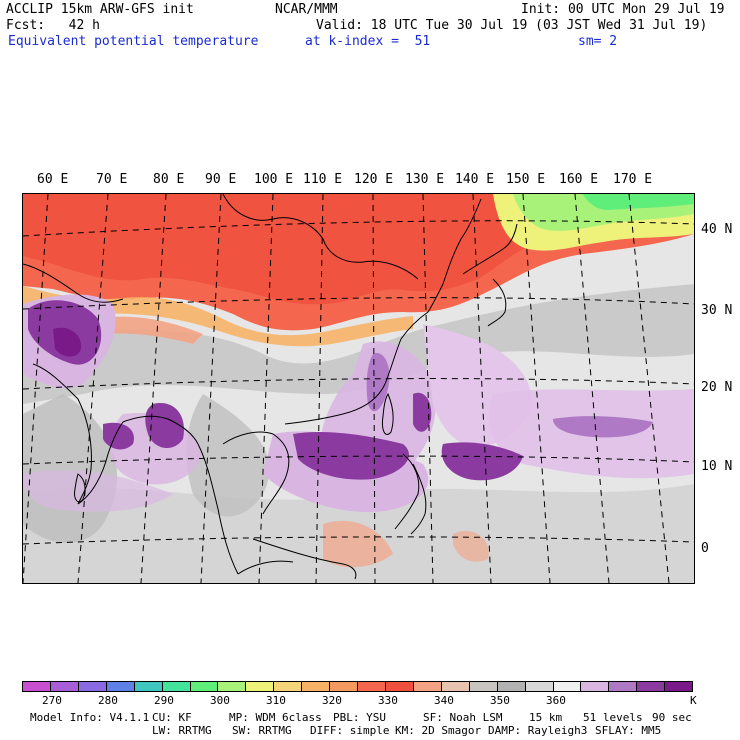 The width and height of the screenshot is (740, 740). I want to click on footer-timestep: 90 sec, so click(672, 717).